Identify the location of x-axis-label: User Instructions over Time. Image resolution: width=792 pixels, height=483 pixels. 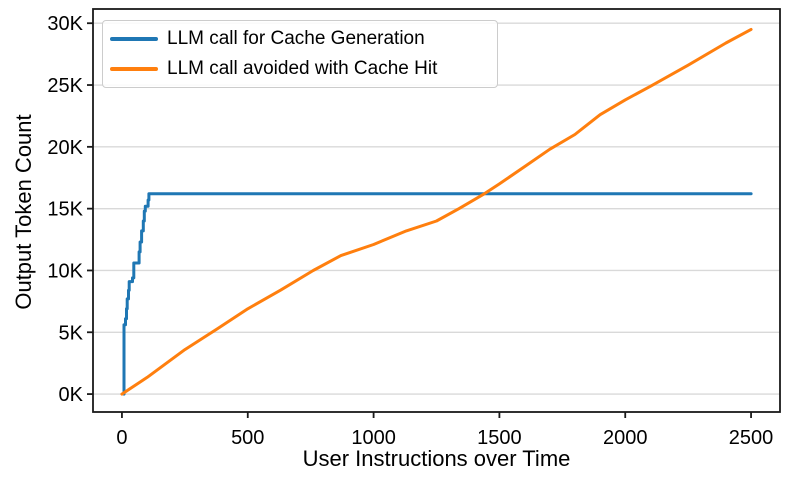
(436, 458).